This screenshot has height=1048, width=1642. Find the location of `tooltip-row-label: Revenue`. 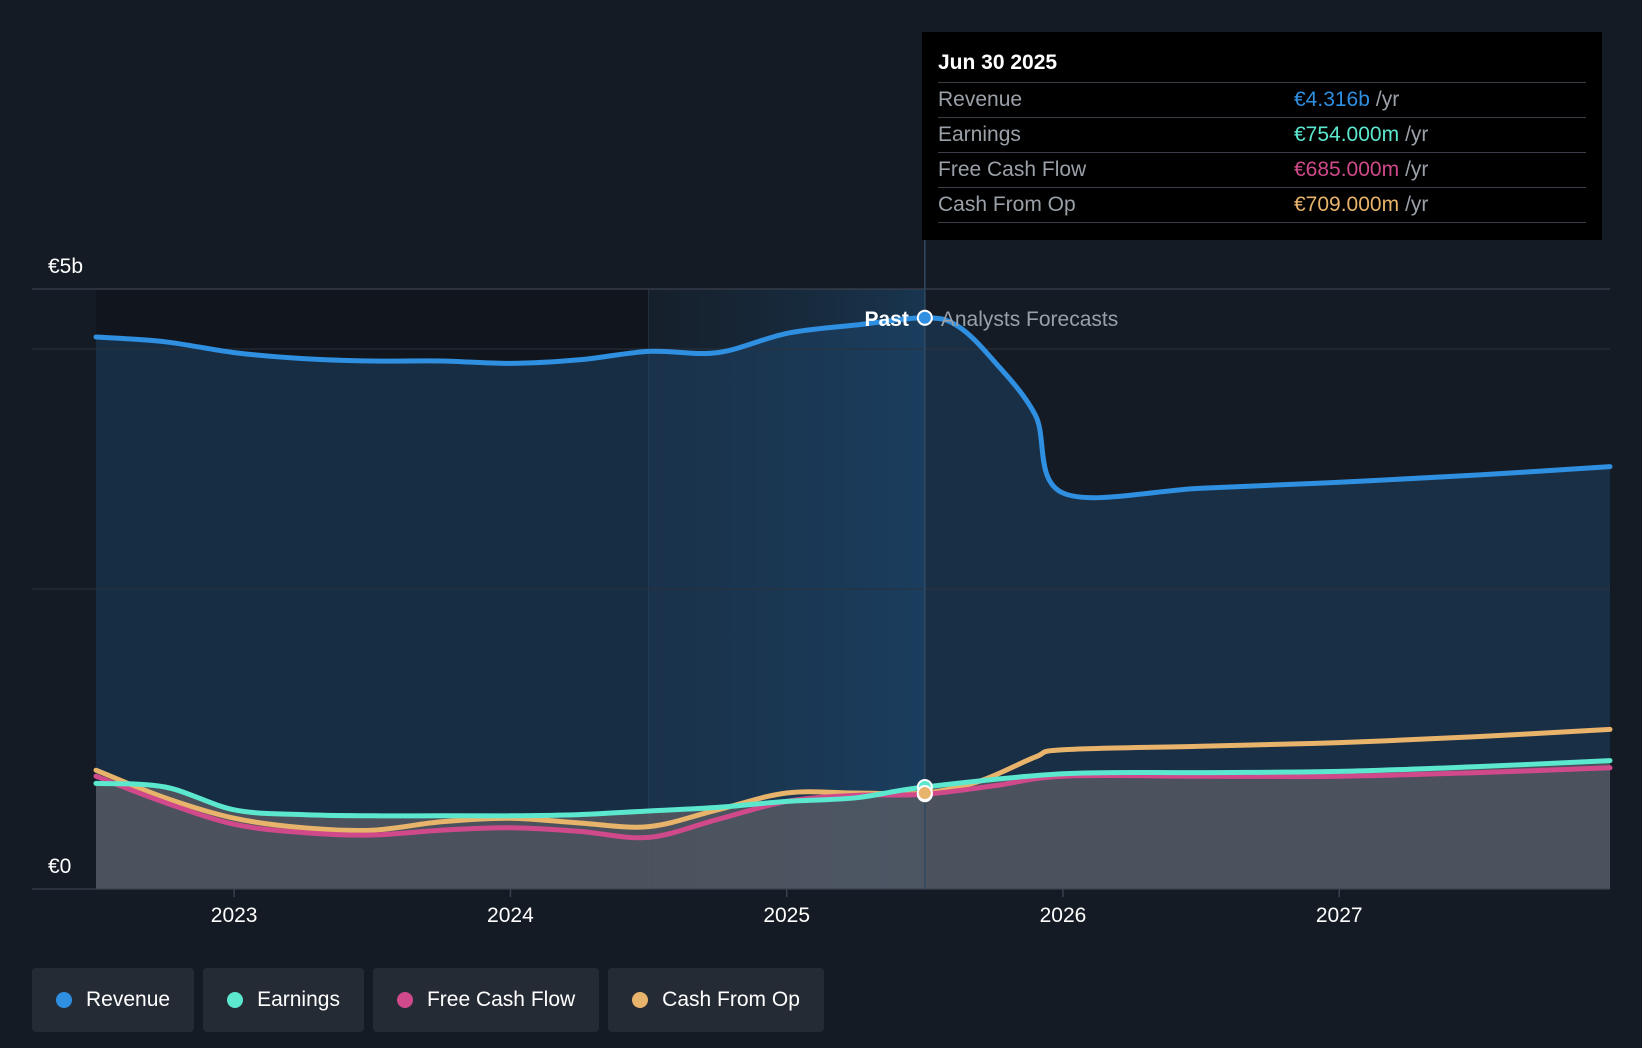

tooltip-row-label: Revenue is located at coordinates (980, 99).